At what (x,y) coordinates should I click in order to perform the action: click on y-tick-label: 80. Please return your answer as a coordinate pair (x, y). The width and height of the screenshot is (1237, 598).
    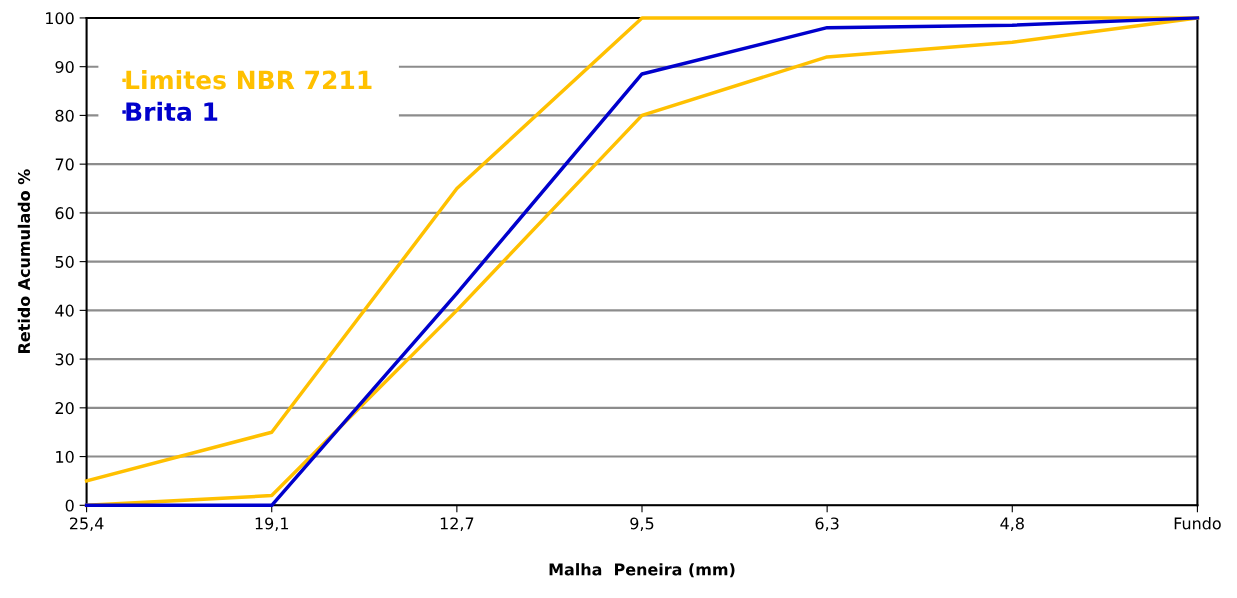
    Looking at the image, I should click on (64, 115).